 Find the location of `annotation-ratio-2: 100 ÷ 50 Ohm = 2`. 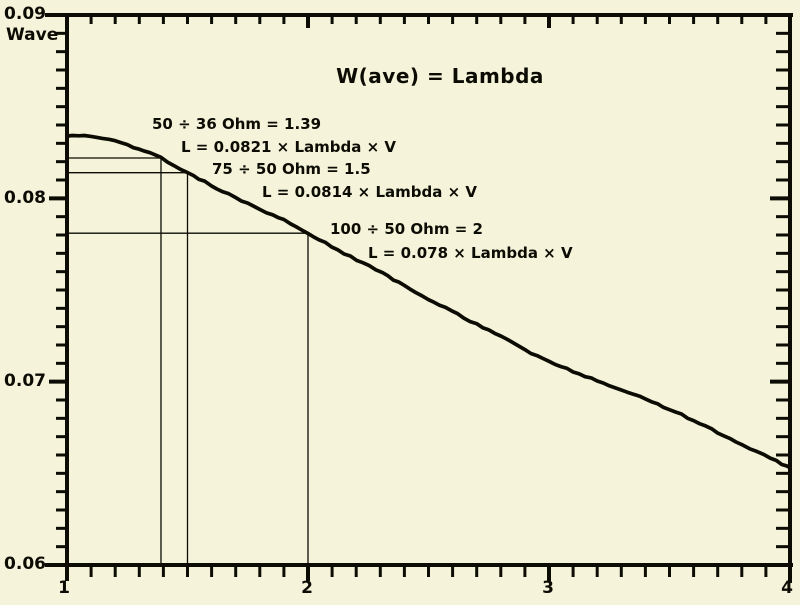

annotation-ratio-2: 100 ÷ 50 Ohm = 2 is located at coordinates (406, 229).